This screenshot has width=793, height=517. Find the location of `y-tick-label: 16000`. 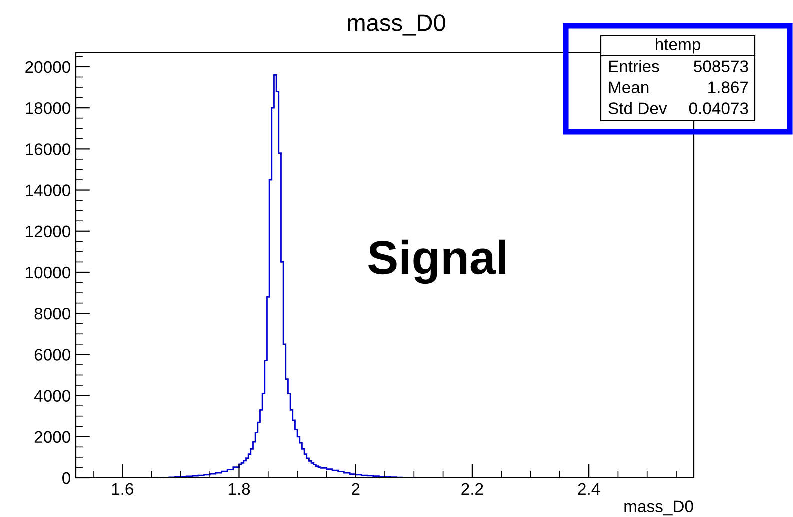

y-tick-label: 16000 is located at coordinates (48, 150).